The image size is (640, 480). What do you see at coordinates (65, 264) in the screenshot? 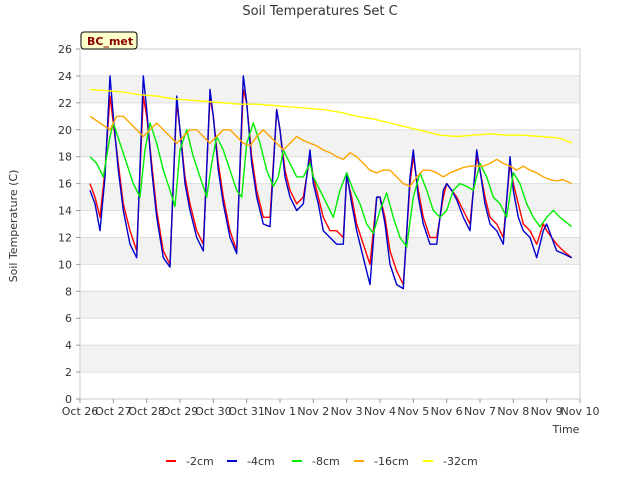
I see `y-tick-label: 10` at bounding box center [65, 264].